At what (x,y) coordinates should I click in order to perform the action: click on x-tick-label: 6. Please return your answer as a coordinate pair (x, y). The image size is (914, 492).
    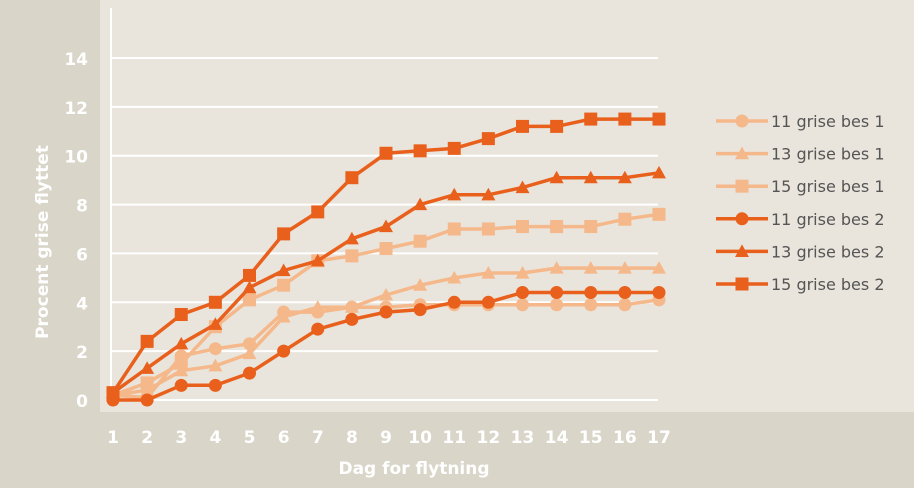
    Looking at the image, I should click on (284, 438).